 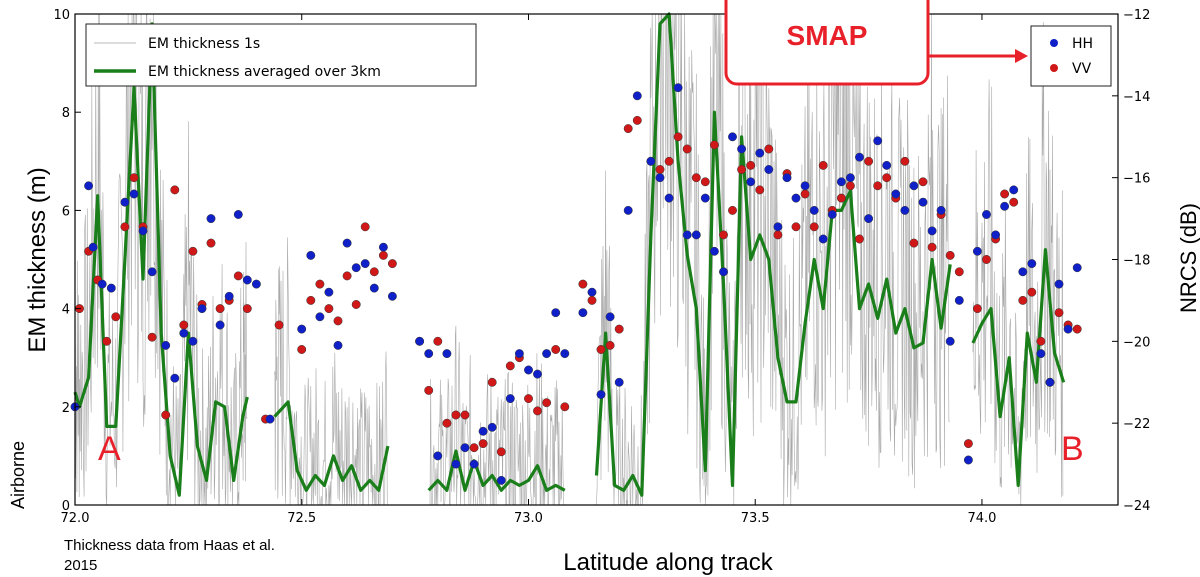 What do you see at coordinates (1021, 56) in the screenshot?
I see `smap-arrow-head` at bounding box center [1021, 56].